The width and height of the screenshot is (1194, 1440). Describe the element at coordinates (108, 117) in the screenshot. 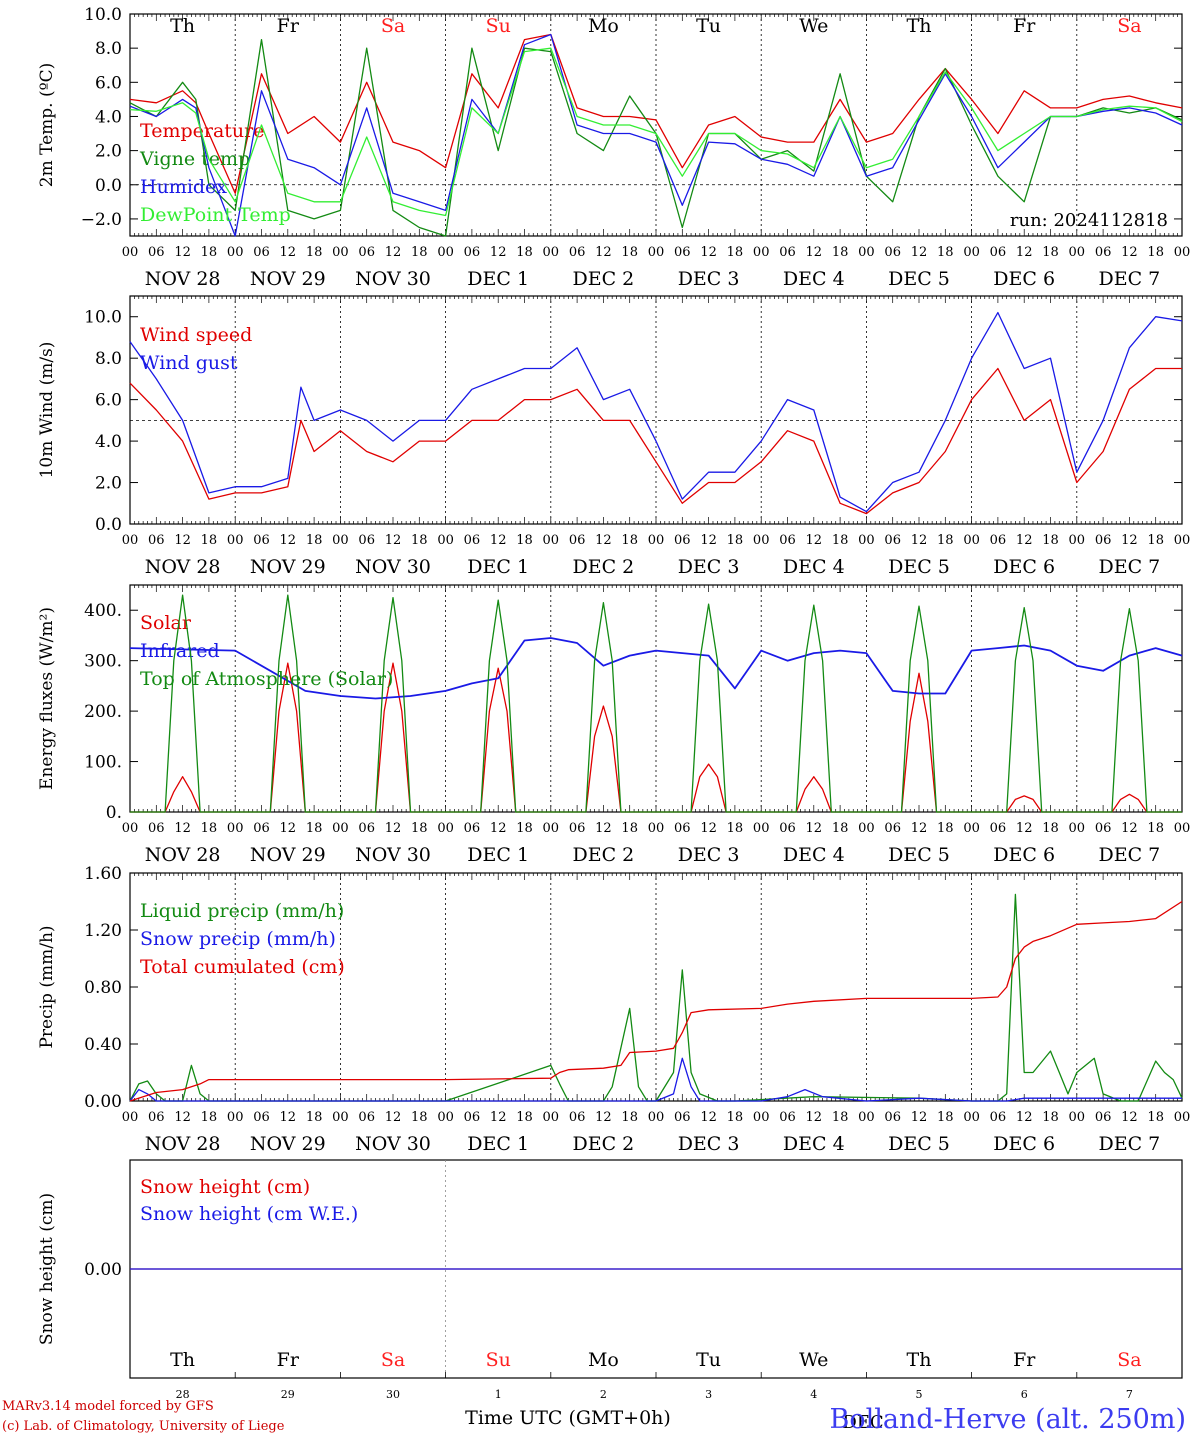

I see `y-tick-label: 4.0` at that location.